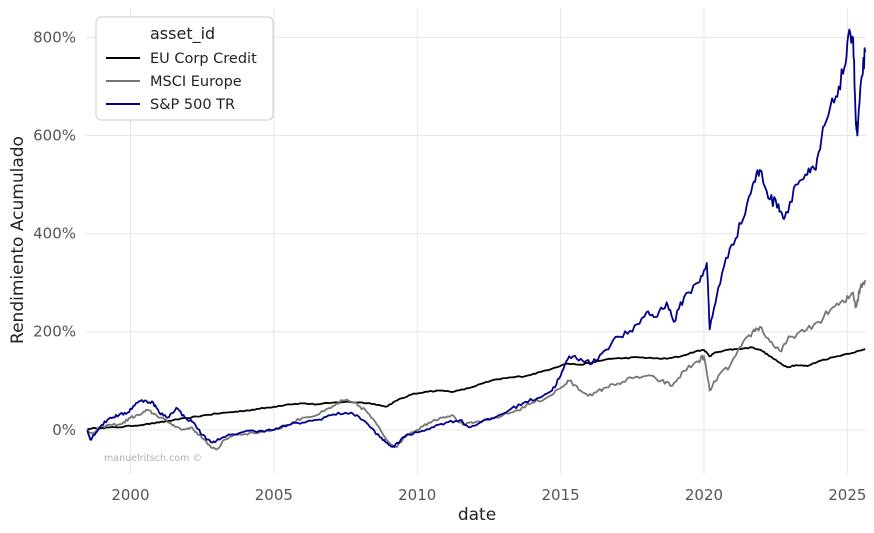 This screenshot has width=874, height=533. I want to click on legend-label-s-p-500-tr: S&P 500 TR, so click(192, 105).